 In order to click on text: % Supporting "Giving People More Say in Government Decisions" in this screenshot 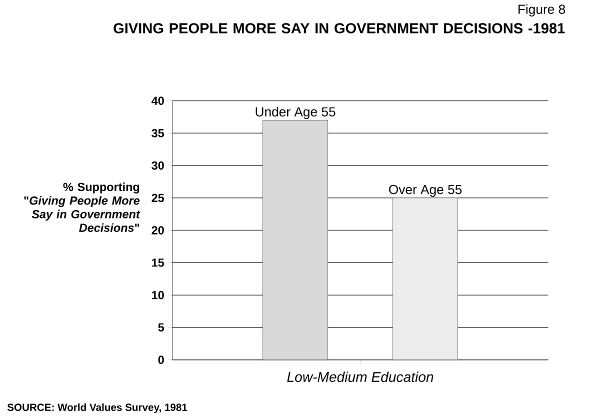, I will do `click(82, 207)`.